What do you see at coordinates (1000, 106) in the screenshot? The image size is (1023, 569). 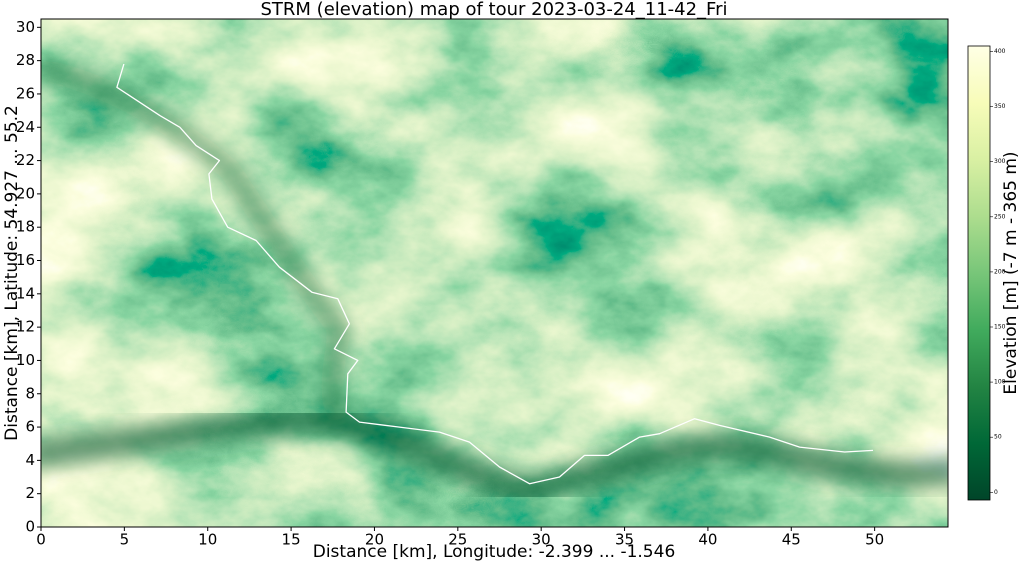 I see `colorbar-tick-label: 350` at bounding box center [1000, 106].